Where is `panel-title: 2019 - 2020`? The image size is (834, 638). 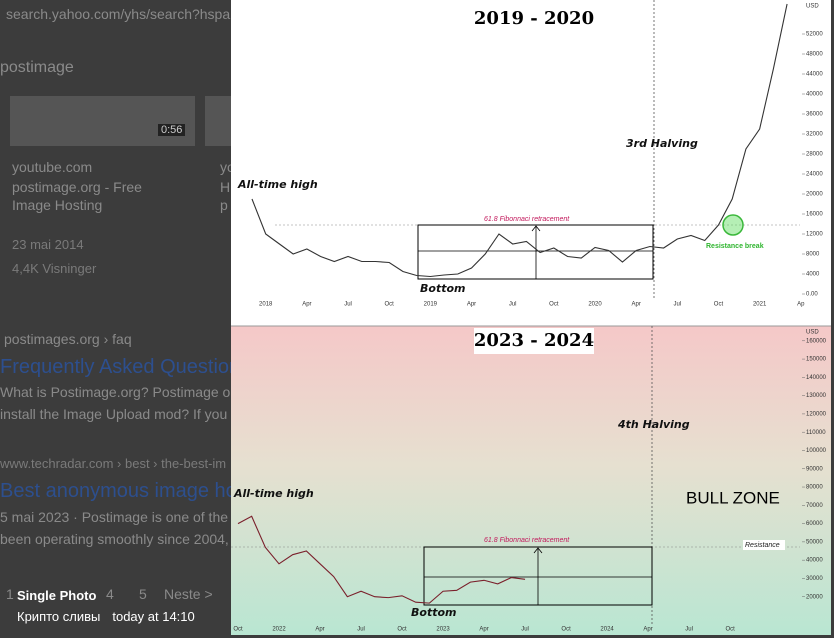
panel-title: 2019 - 2020 is located at coordinates (534, 18).